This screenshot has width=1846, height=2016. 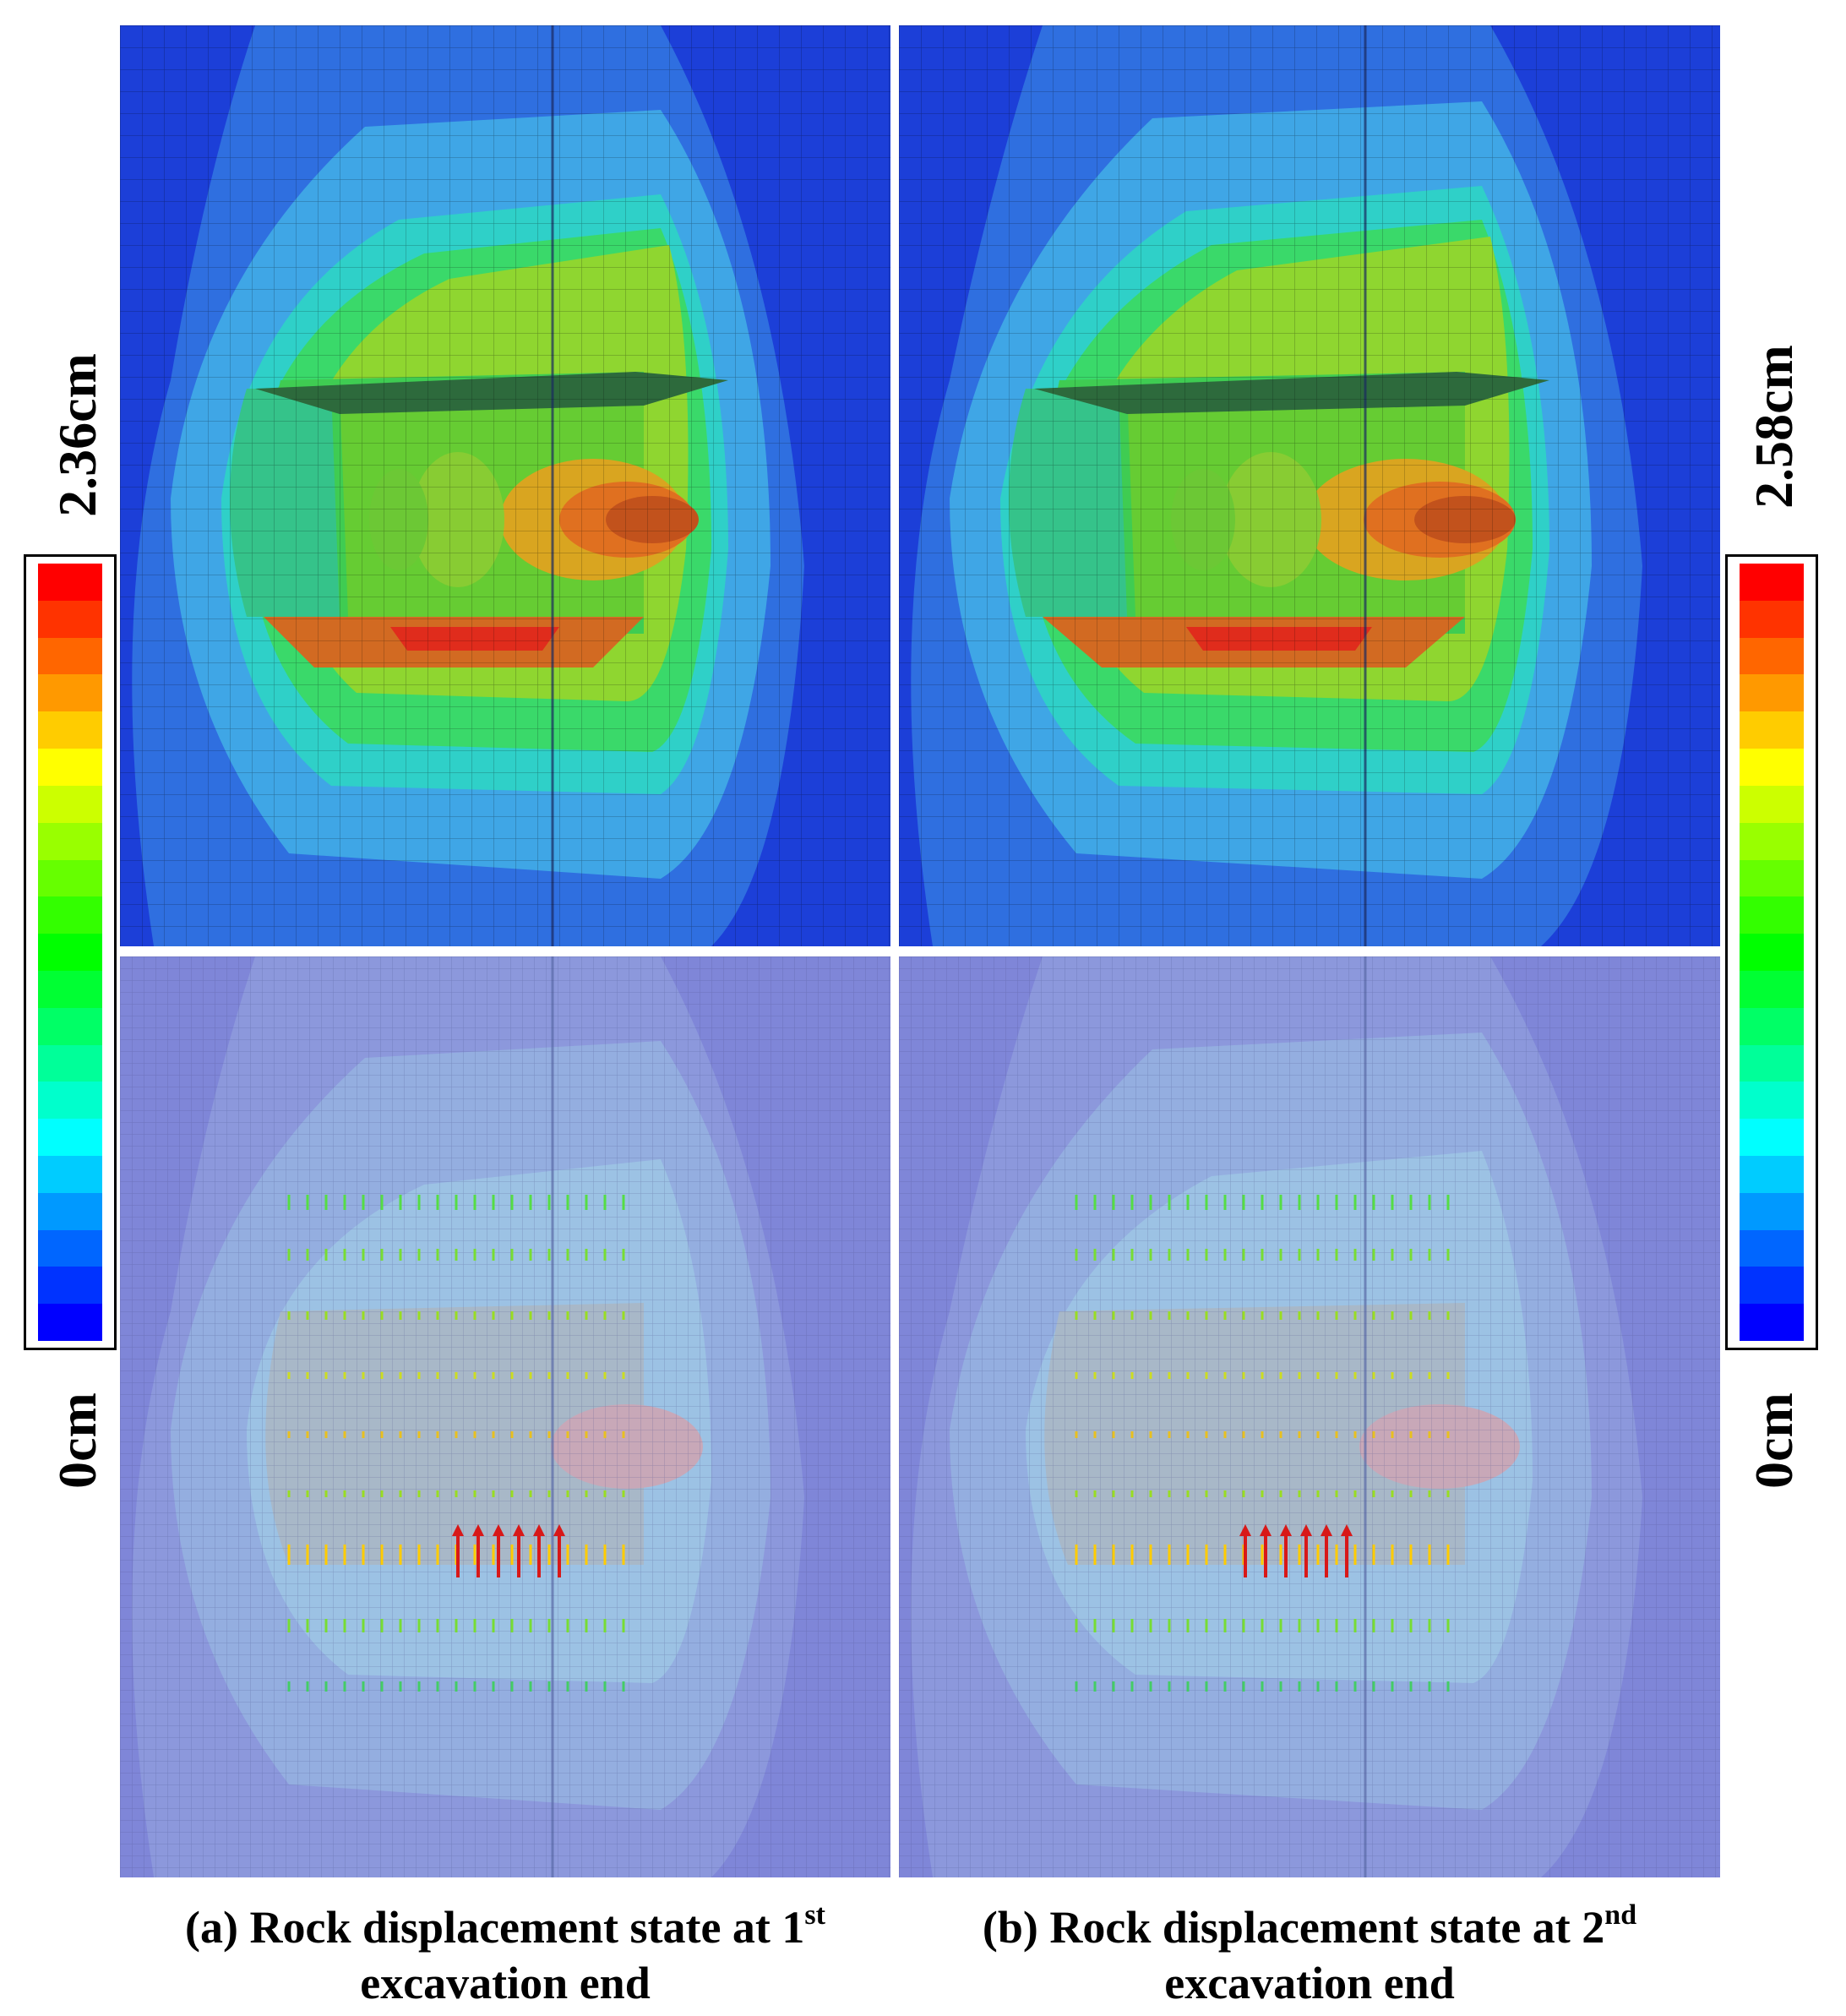 I want to click on caption-b-sup: nd, so click(x=1620, y=1915).